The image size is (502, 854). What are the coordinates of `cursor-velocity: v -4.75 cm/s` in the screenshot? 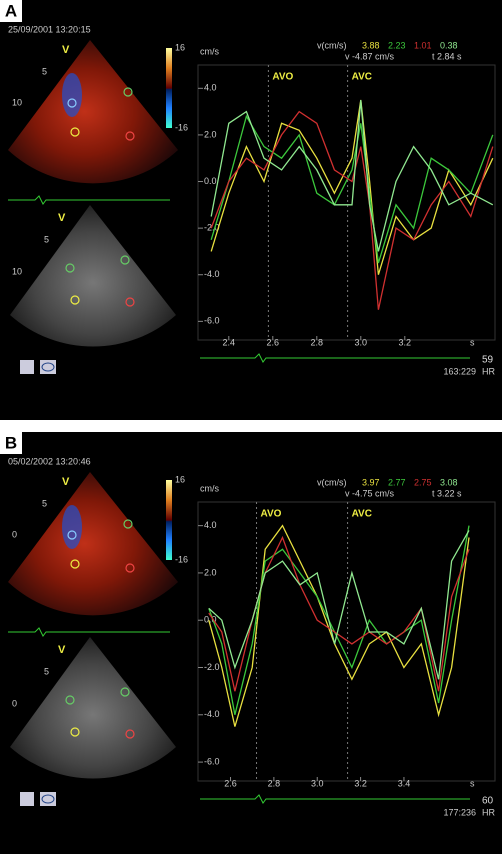 It's located at (370, 493).